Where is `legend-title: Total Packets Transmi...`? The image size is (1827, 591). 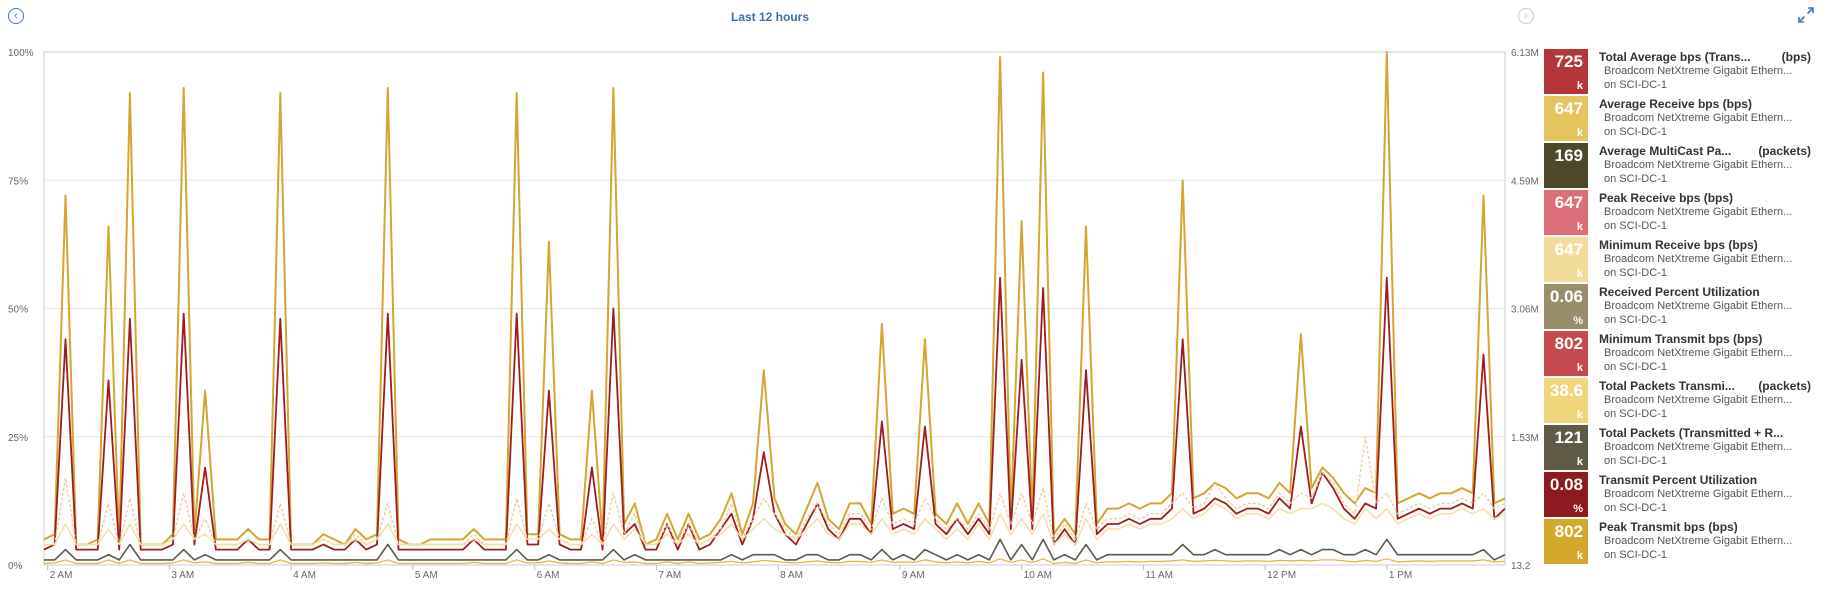 legend-title: Total Packets Transmi... is located at coordinates (1667, 386).